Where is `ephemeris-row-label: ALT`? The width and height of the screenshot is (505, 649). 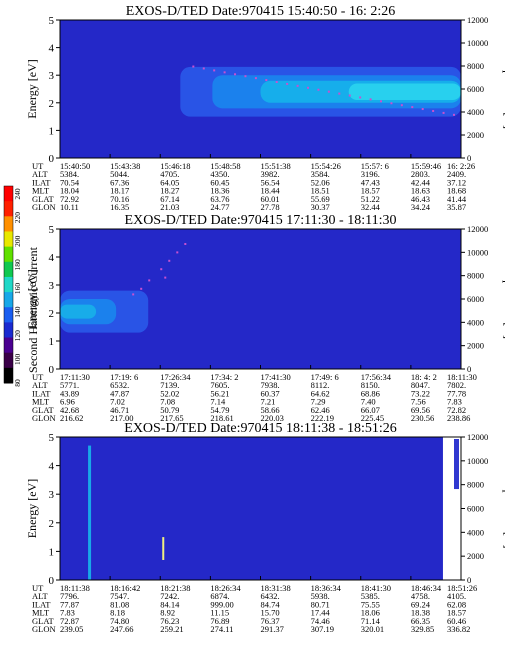
ephemeris-row-label: ALT is located at coordinates (40, 596).